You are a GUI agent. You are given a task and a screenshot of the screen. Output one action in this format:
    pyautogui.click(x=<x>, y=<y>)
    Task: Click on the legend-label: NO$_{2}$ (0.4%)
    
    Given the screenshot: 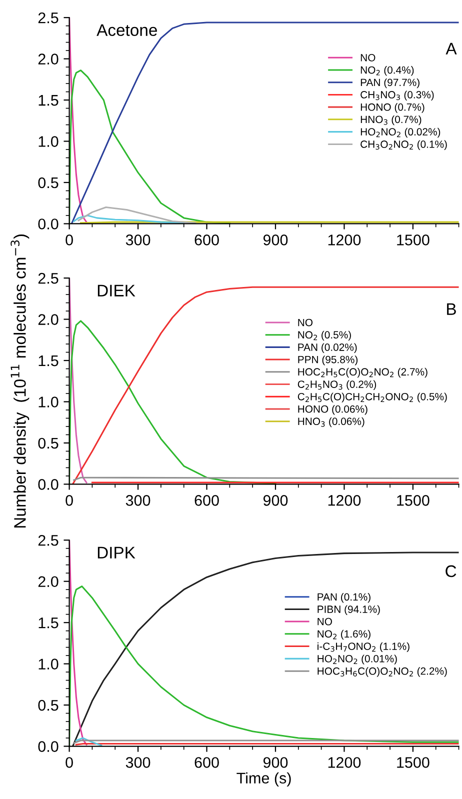 What is the action you would take?
    pyautogui.click(x=387, y=71)
    